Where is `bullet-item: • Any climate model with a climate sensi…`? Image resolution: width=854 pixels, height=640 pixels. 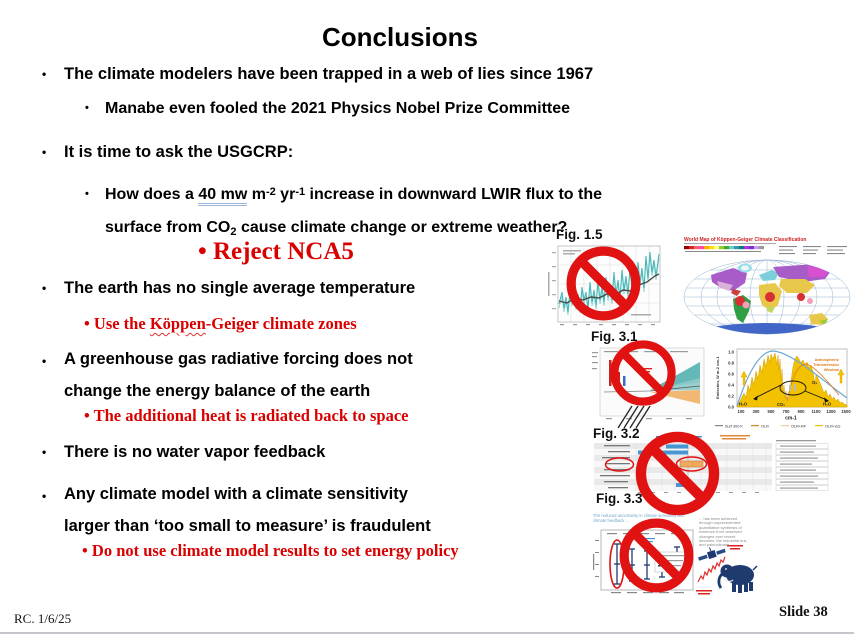
bullet-item: • Any climate model with a climate sensi… is located at coordinates (252, 510).